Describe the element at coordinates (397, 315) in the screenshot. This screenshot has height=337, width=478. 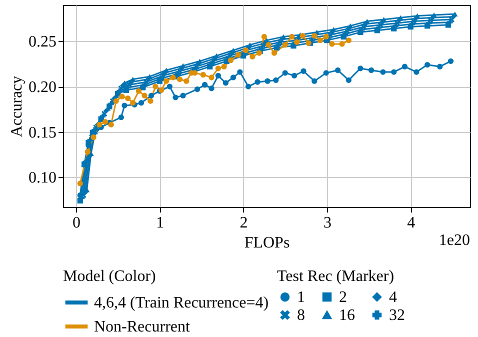
I see `legend-label: 32` at that location.